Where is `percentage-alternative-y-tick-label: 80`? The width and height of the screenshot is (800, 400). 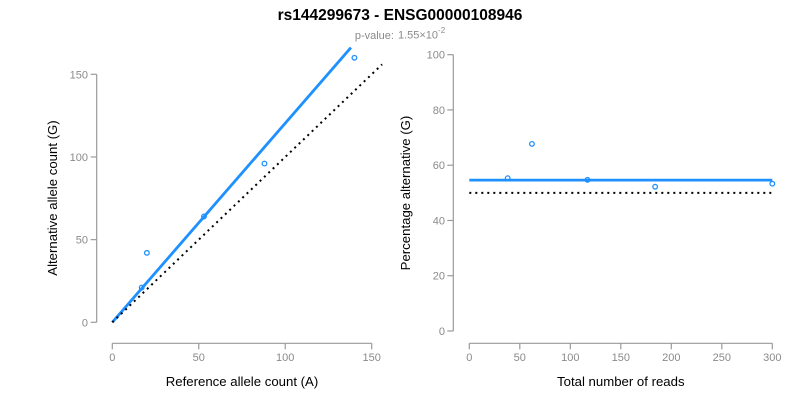
percentage-alternative-y-tick-label: 80 is located at coordinates (439, 111).